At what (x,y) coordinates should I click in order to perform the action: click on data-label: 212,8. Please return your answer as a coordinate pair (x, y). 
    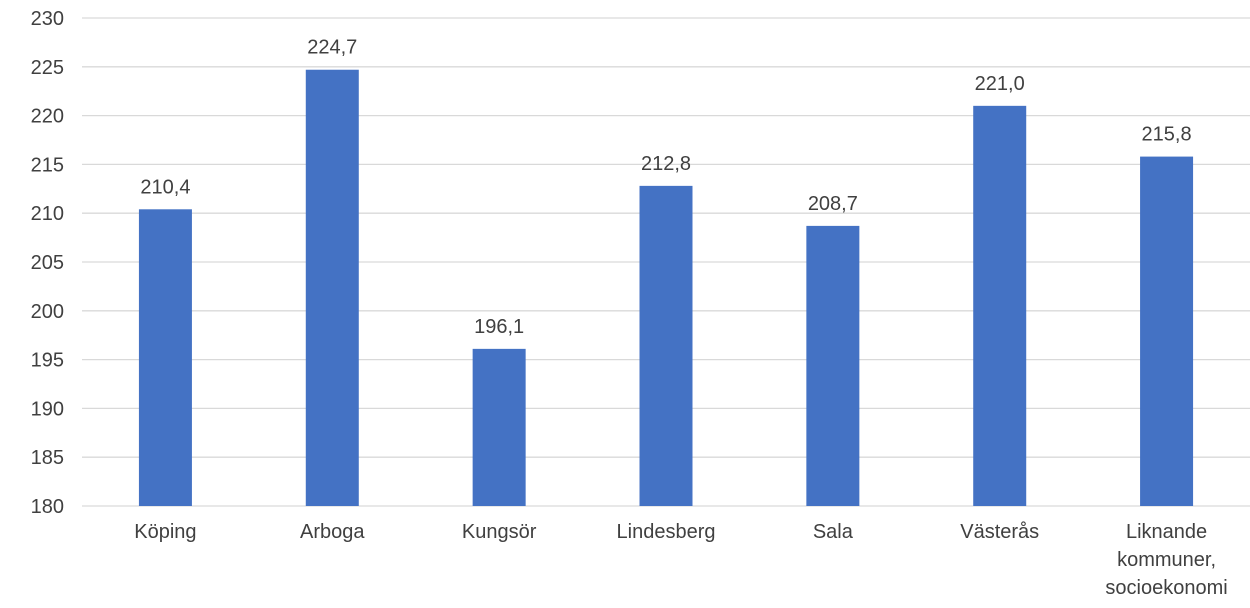
    Looking at the image, I should click on (666, 164).